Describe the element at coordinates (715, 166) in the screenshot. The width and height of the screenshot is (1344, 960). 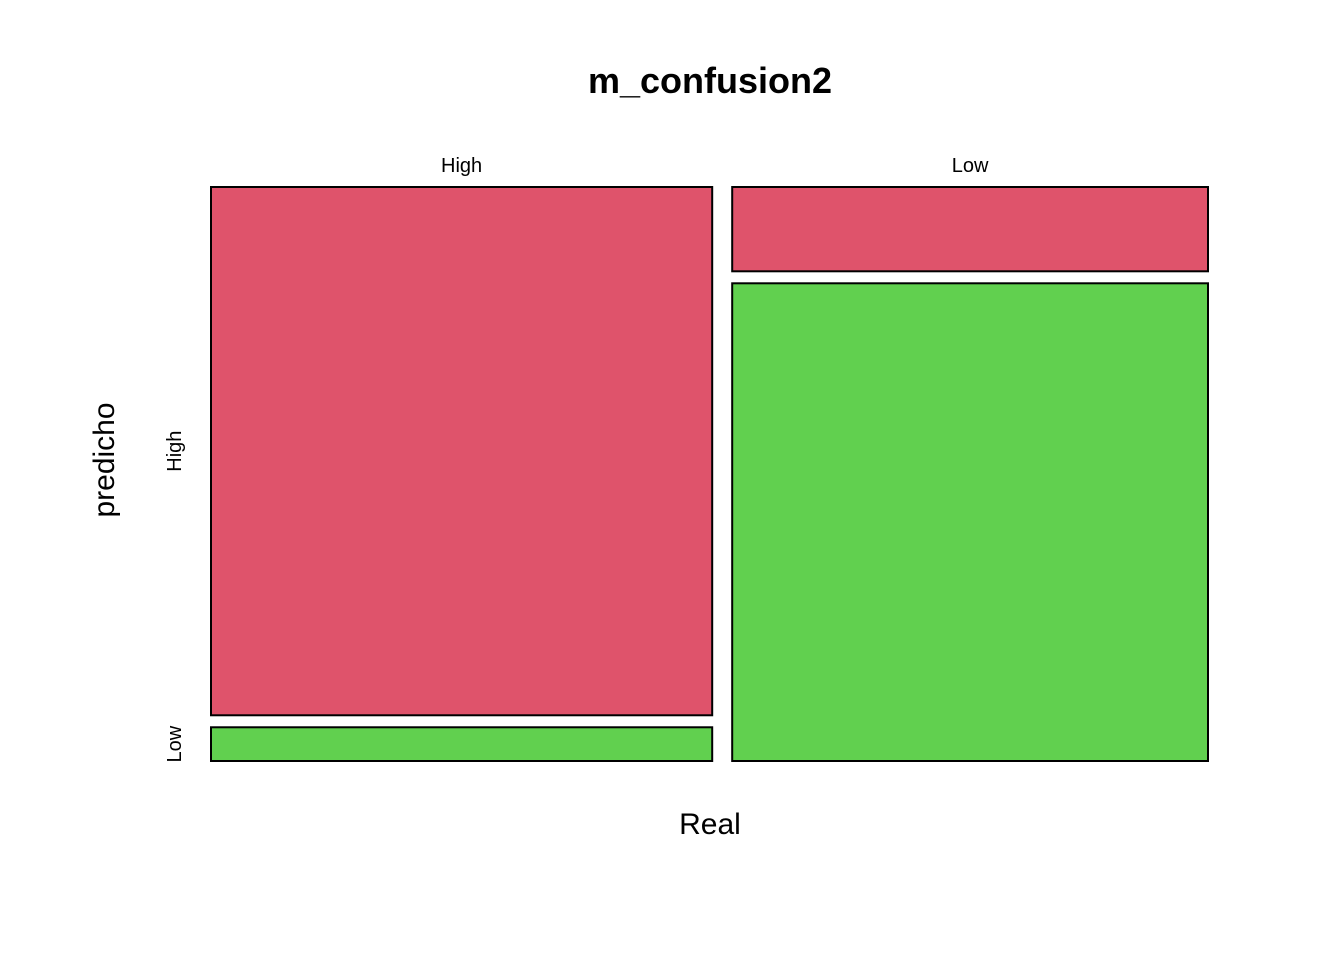
I see `x-tick-labels: High Low` at that location.